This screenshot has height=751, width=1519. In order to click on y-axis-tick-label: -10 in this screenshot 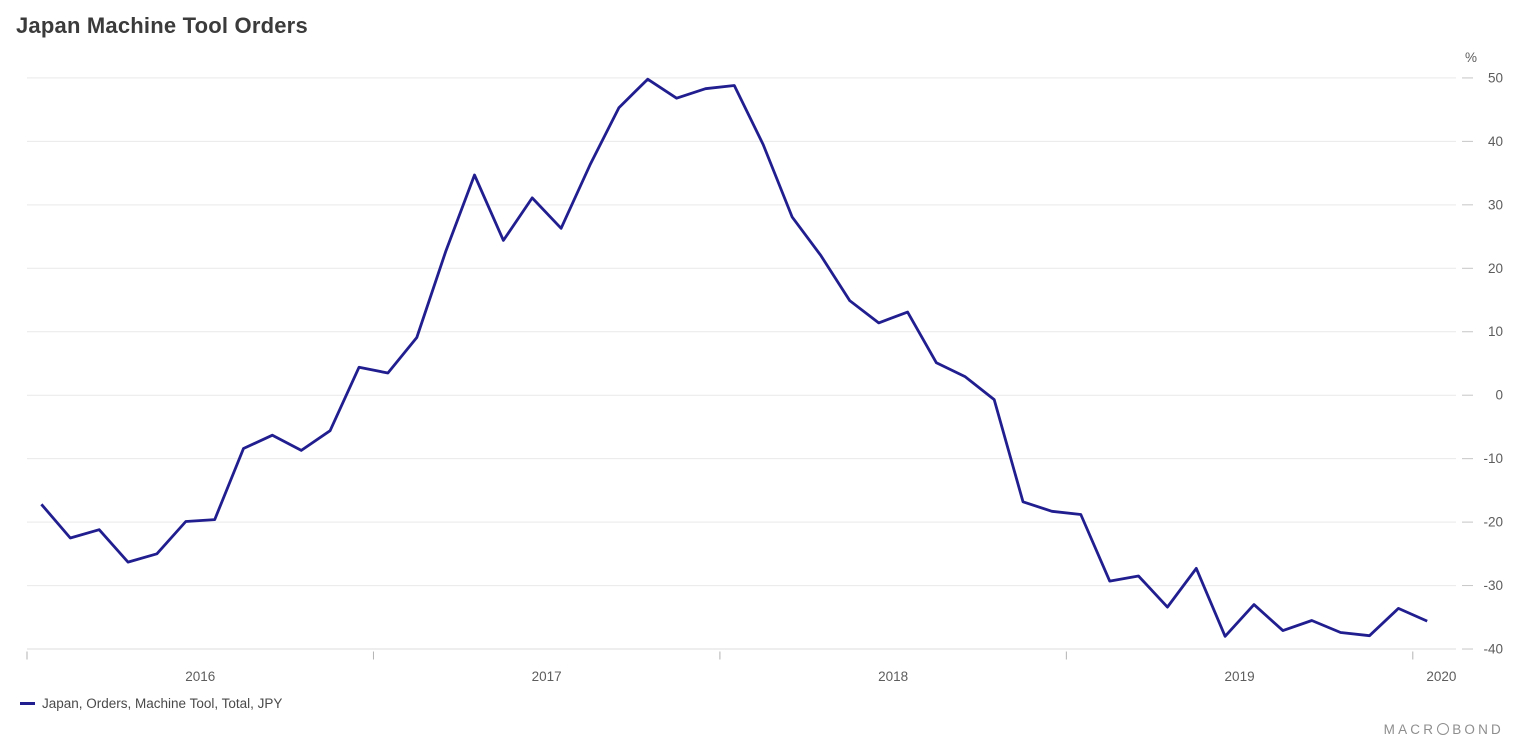, I will do `click(1493, 458)`.